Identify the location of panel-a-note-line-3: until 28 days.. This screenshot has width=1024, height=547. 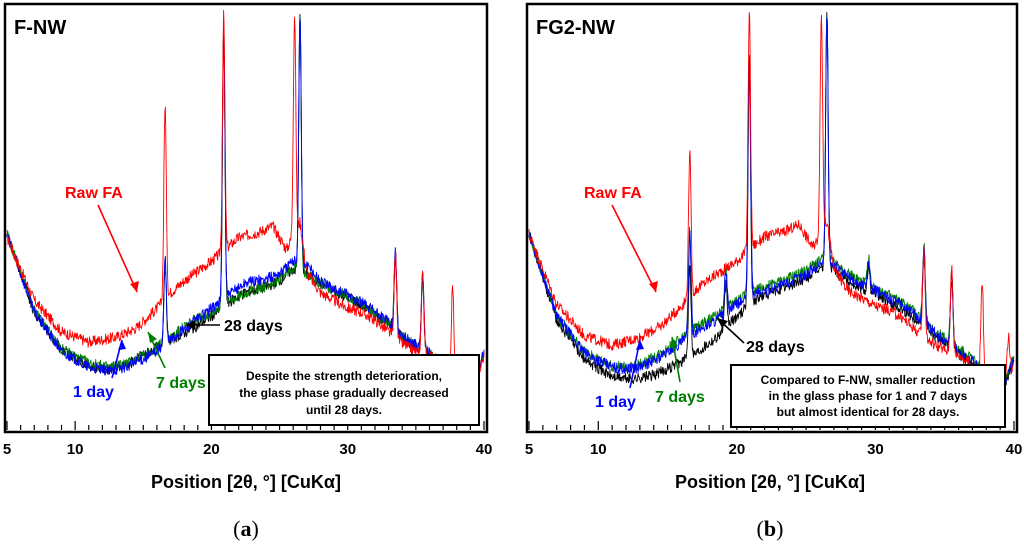
(344, 410).